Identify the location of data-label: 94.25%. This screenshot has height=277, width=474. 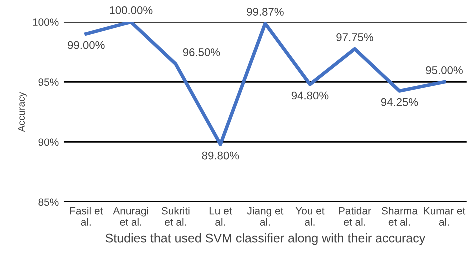
(399, 102).